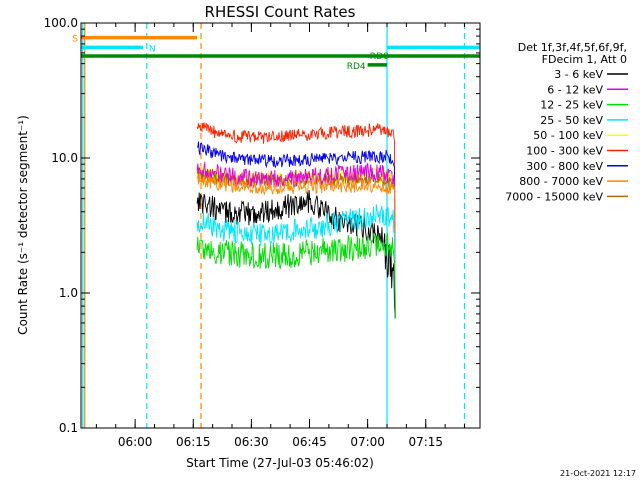  What do you see at coordinates (75, 40) in the screenshot?
I see `annotation-label: S` at bounding box center [75, 40].